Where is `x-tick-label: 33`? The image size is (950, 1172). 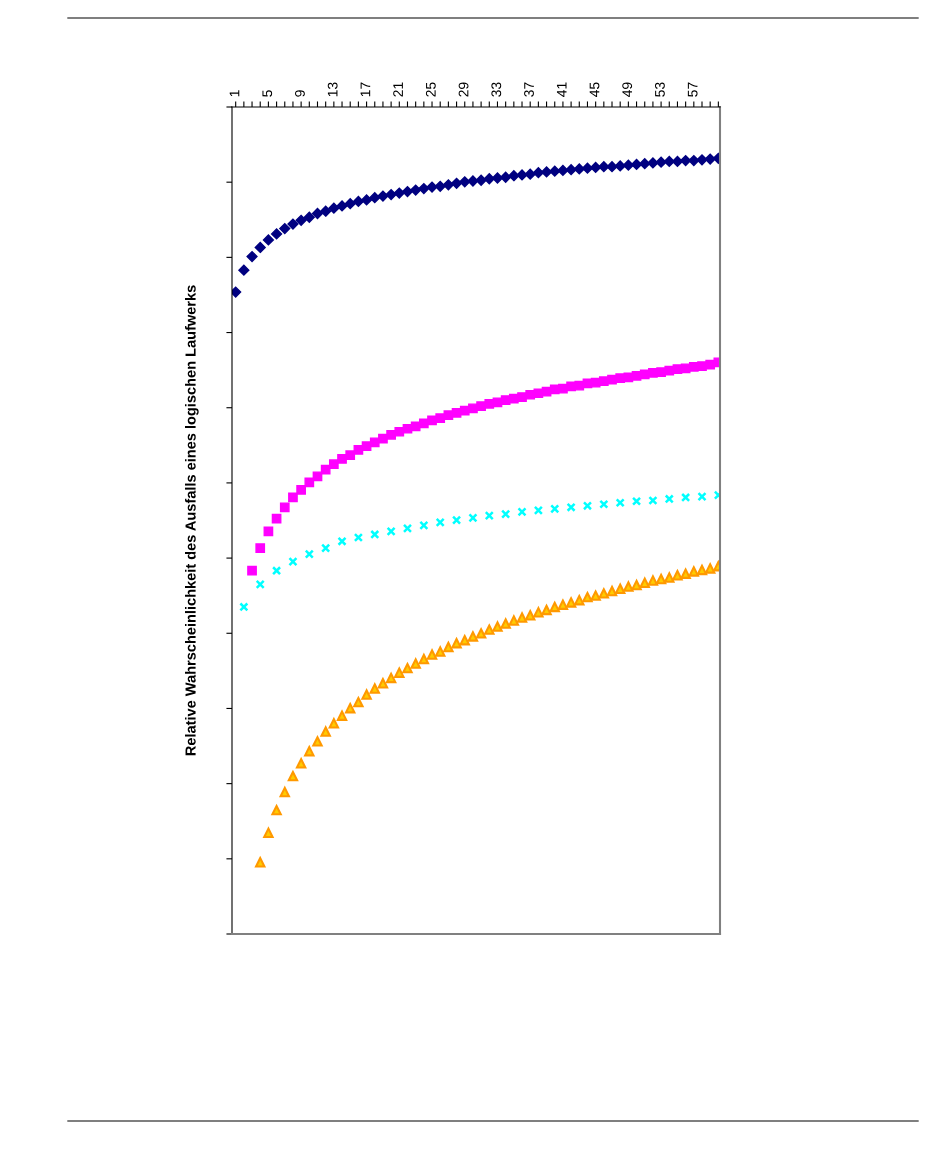
x-tick-label: 33 is located at coordinates (496, 89).